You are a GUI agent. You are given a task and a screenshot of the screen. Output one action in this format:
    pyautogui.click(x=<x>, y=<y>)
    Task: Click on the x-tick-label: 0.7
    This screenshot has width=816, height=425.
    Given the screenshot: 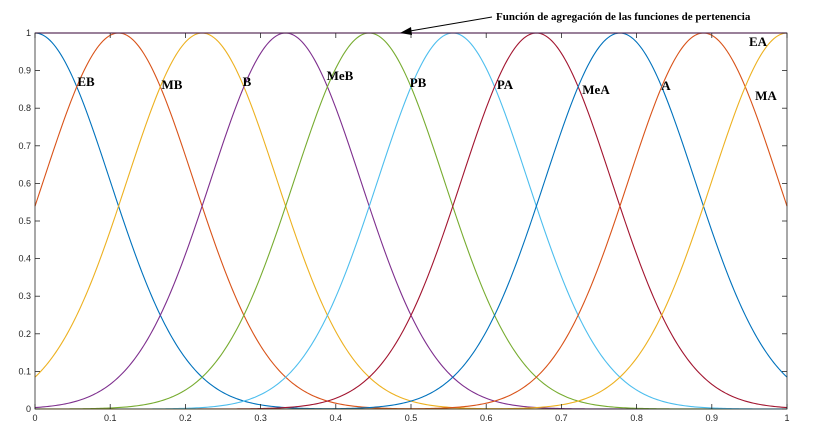 What is the action you would take?
    pyautogui.click(x=561, y=418)
    